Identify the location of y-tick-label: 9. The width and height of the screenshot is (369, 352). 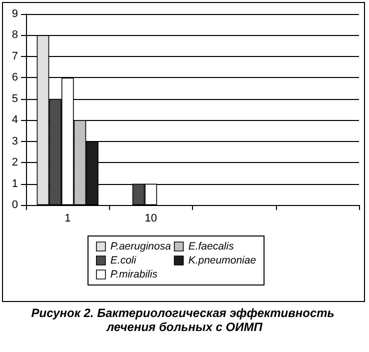
(15, 14).